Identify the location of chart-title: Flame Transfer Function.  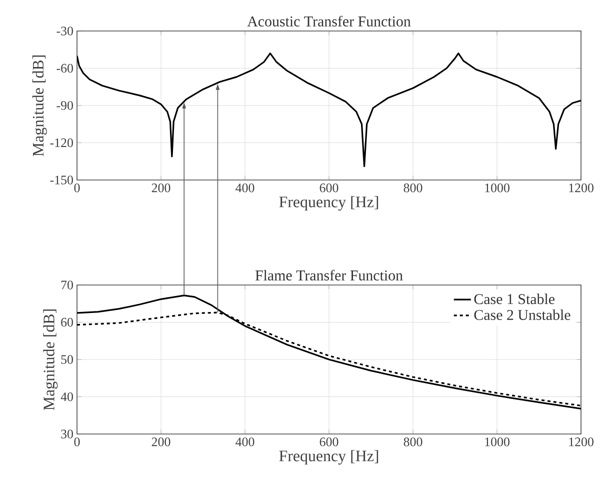
(329, 275).